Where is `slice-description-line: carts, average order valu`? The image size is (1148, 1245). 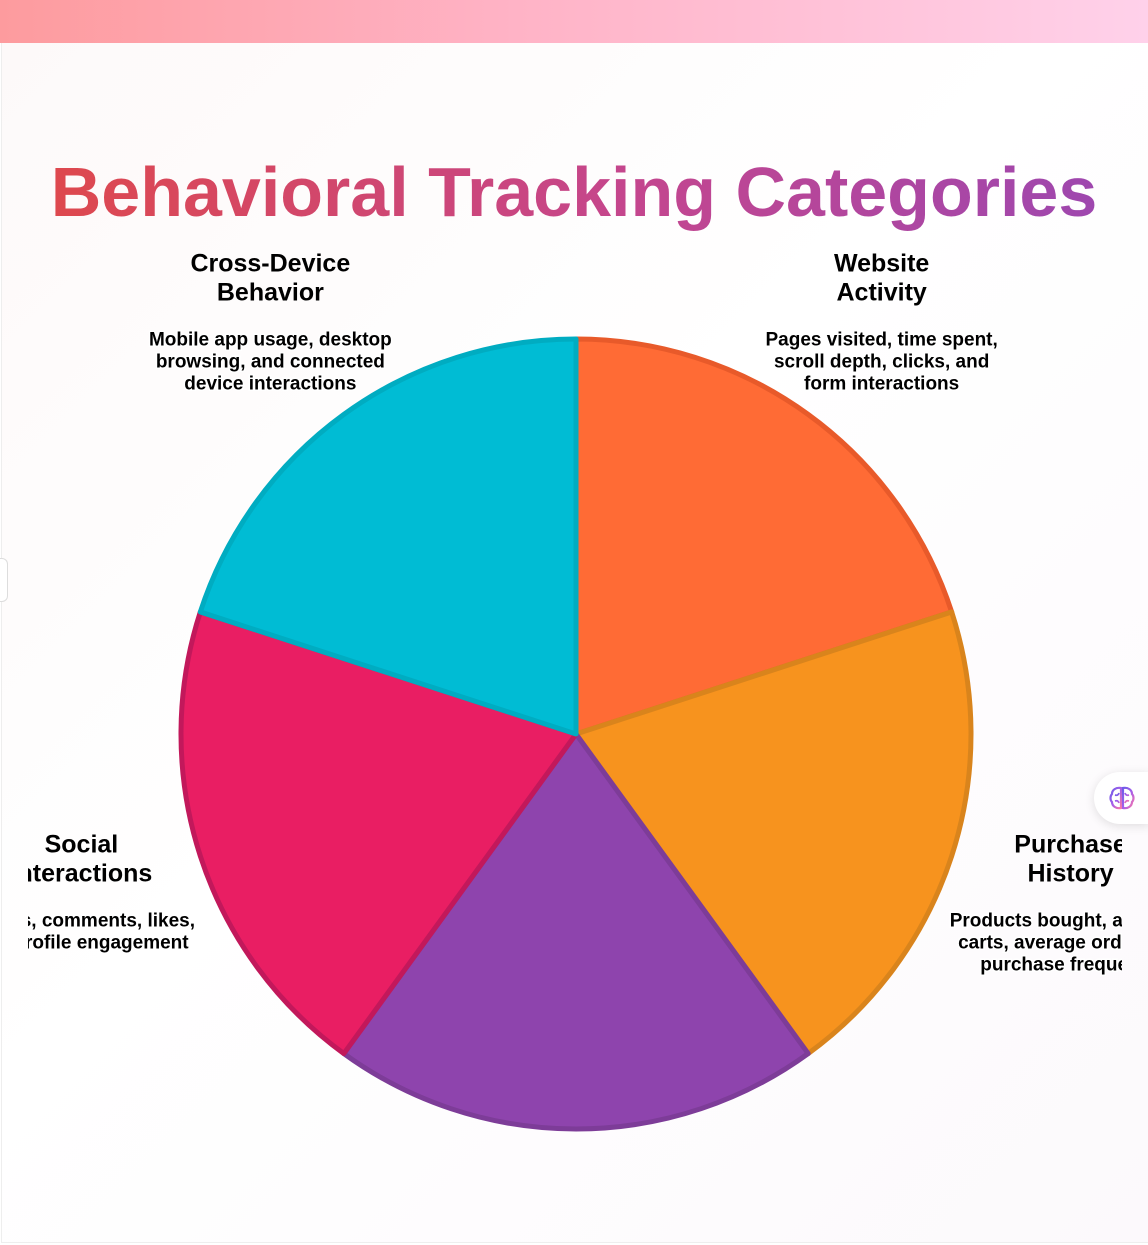 slice-description-line: carts, average order valu is located at coordinates (1053, 943).